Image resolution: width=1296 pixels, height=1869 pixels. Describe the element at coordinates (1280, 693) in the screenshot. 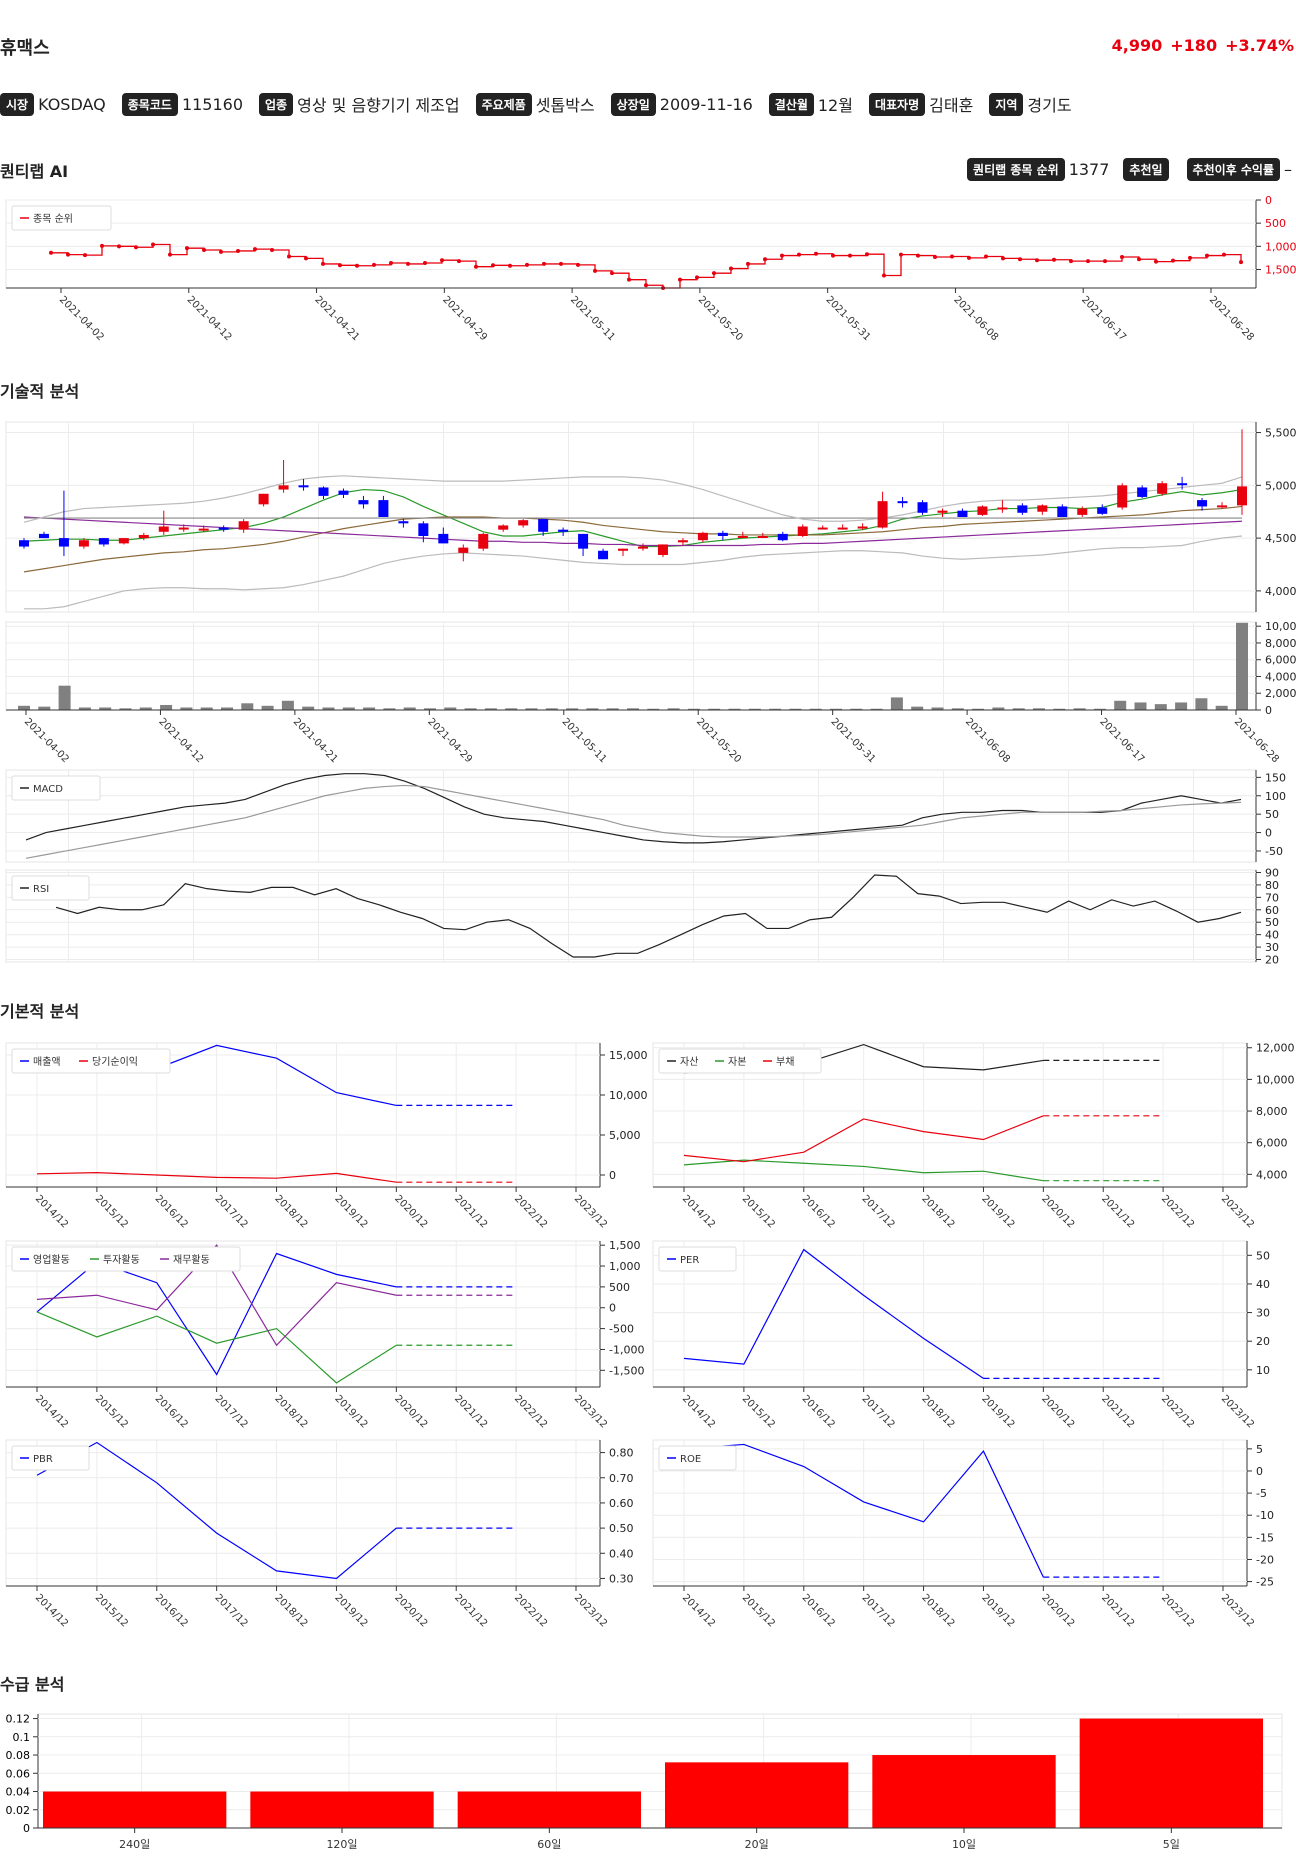

I see `volume-y-tick-label: 2,000,000` at that location.